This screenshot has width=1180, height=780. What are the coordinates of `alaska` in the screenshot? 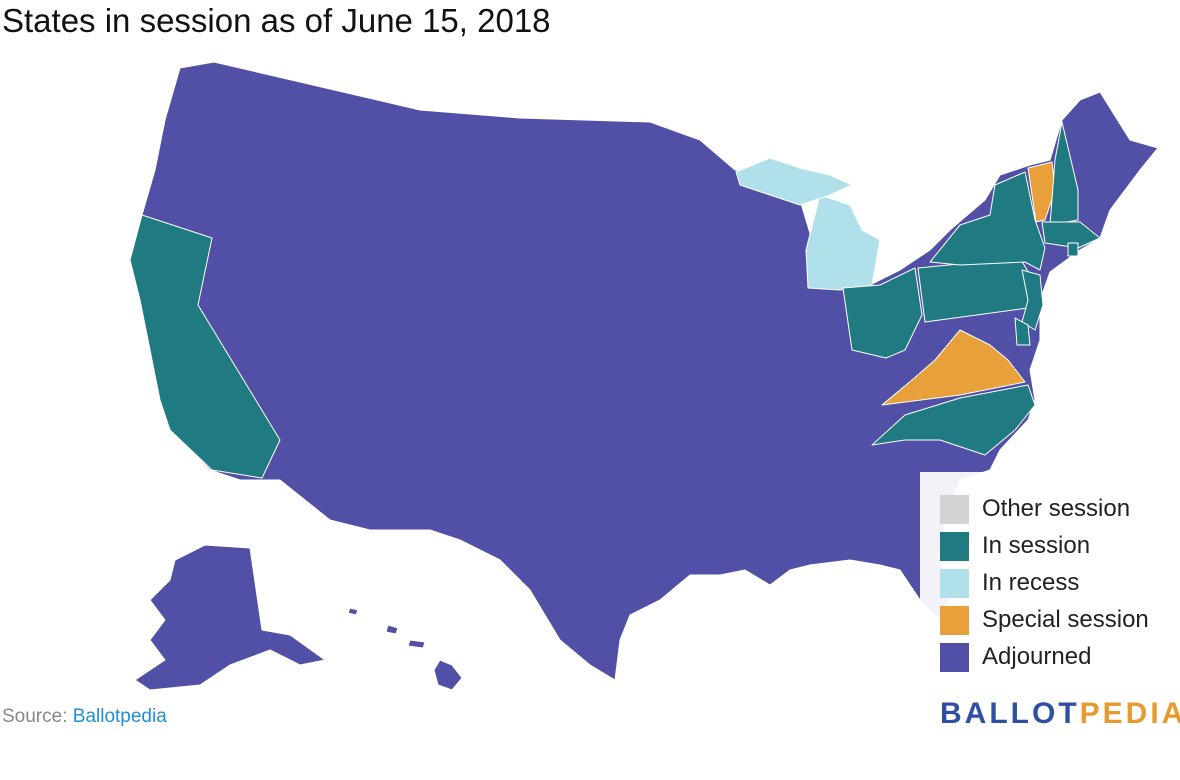 It's located at (230, 617).